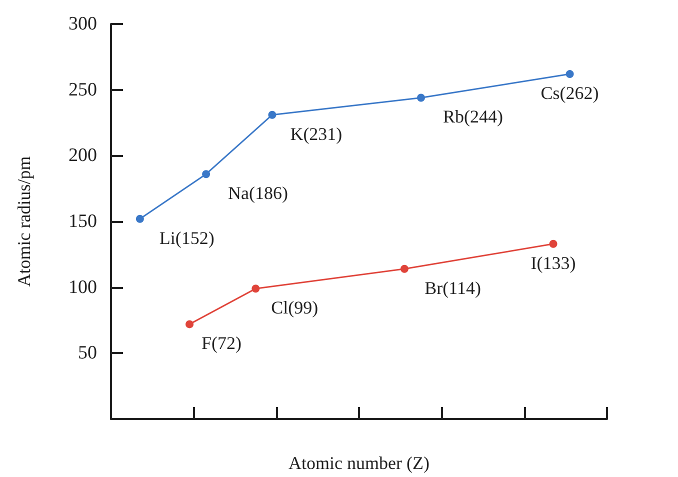 This screenshot has width=678, height=477. I want to click on y-tick-label: 100, so click(82, 287).